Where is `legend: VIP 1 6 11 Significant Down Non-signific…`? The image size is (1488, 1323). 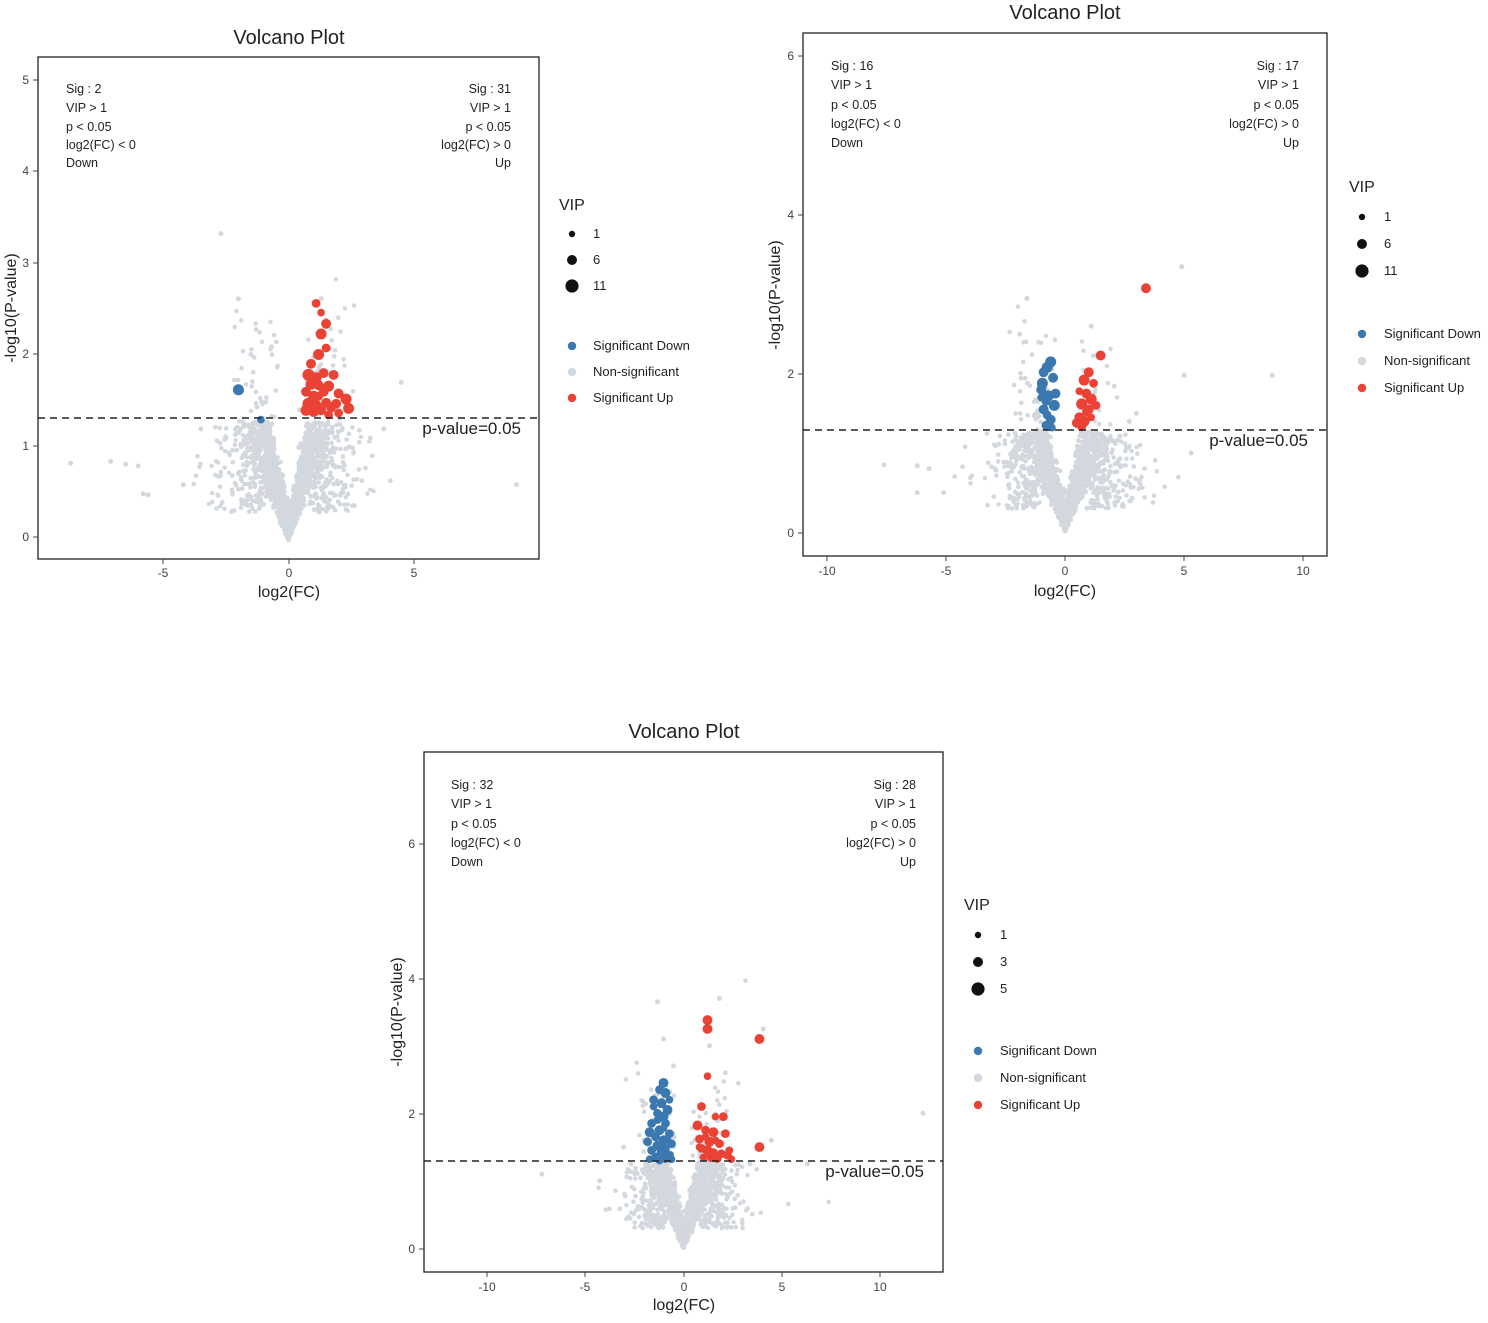
legend: VIP 1 6 11 Significant Down Non-signific… is located at coordinates (1415, 287).